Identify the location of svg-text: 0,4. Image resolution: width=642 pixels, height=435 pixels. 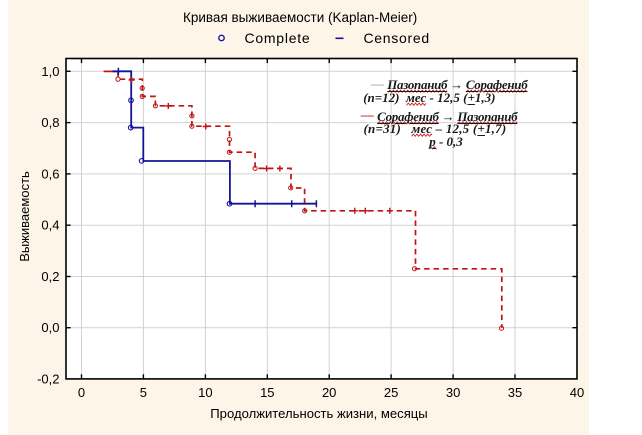
(50, 225).